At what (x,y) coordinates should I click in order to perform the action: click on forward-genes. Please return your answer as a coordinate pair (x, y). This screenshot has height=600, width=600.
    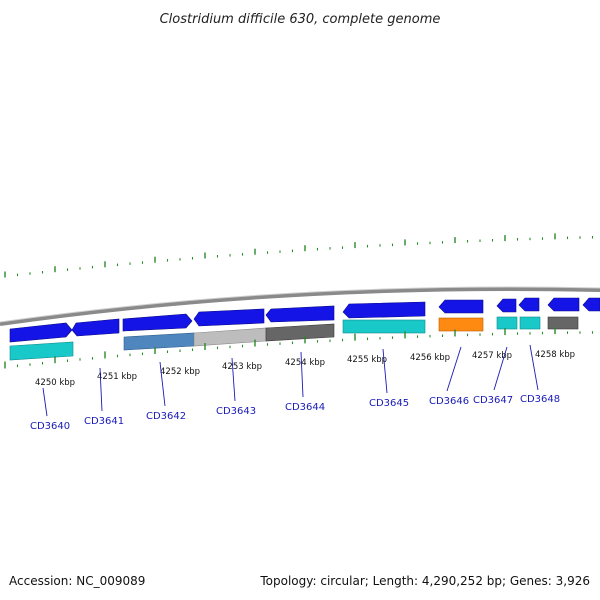
    Looking at the image, I should click on (304, 320).